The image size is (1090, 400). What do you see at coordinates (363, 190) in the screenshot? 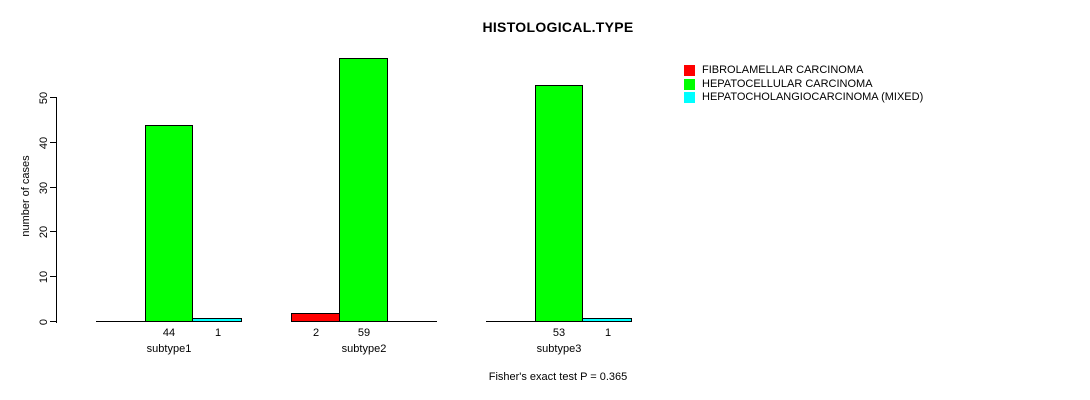
I see `bar-subtype2-series1` at bounding box center [363, 190].